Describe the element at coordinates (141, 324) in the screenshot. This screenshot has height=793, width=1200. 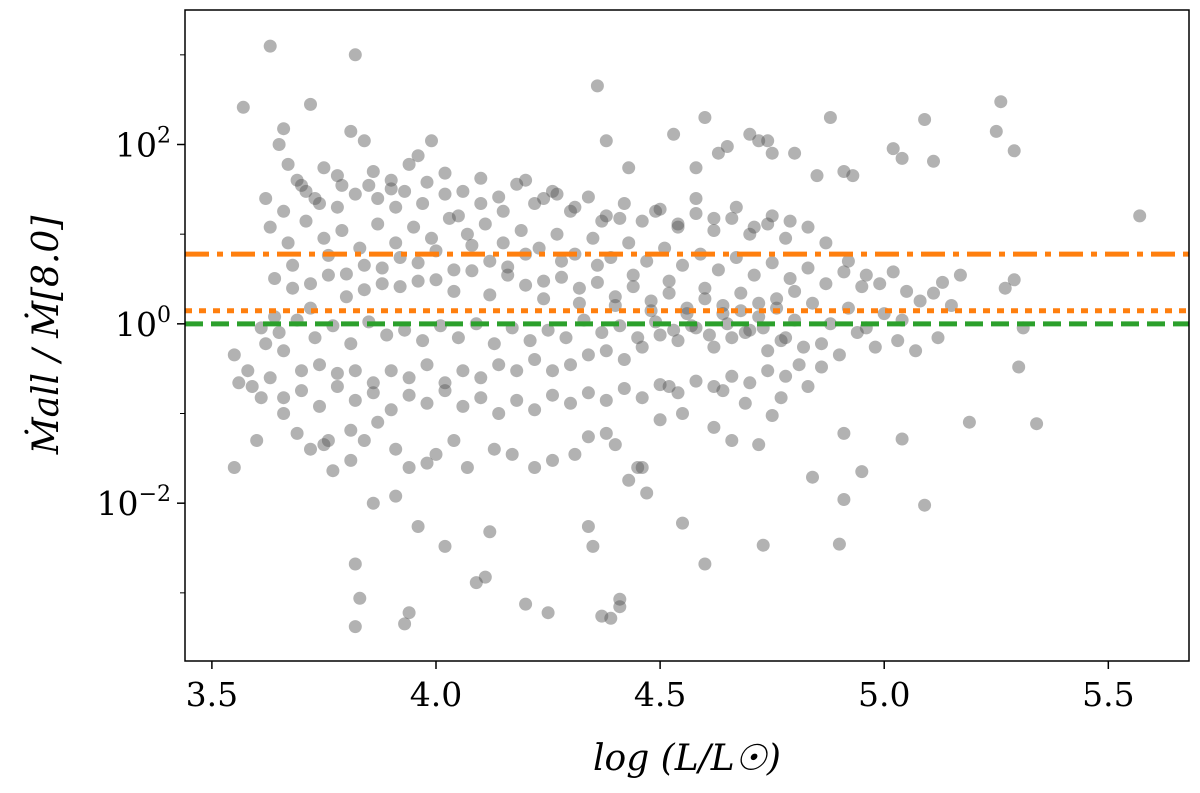
I see `y-axis: 10−2 100 102` at that location.